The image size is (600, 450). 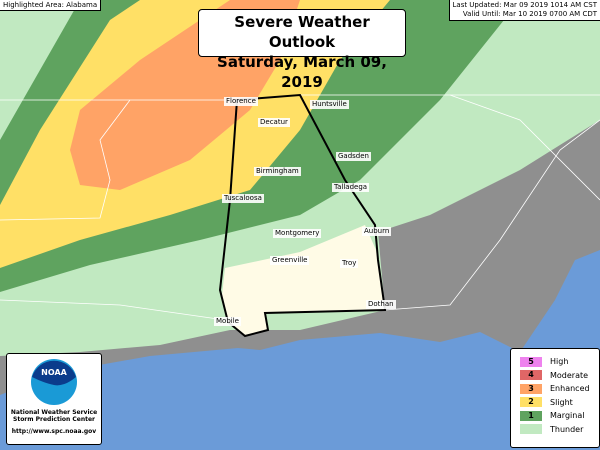 What do you see at coordinates (353, 156) in the screenshot?
I see `city-label: Gadsden` at bounding box center [353, 156].